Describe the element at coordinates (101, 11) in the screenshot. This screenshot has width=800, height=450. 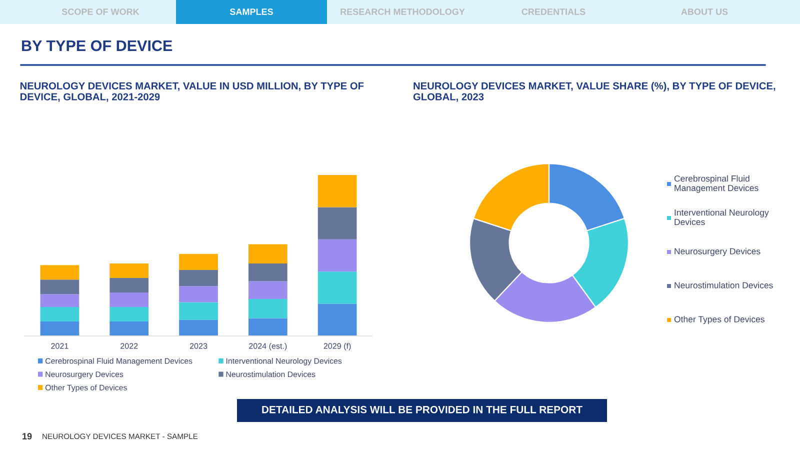
I see `text: SCOPE OF WORK` at that location.